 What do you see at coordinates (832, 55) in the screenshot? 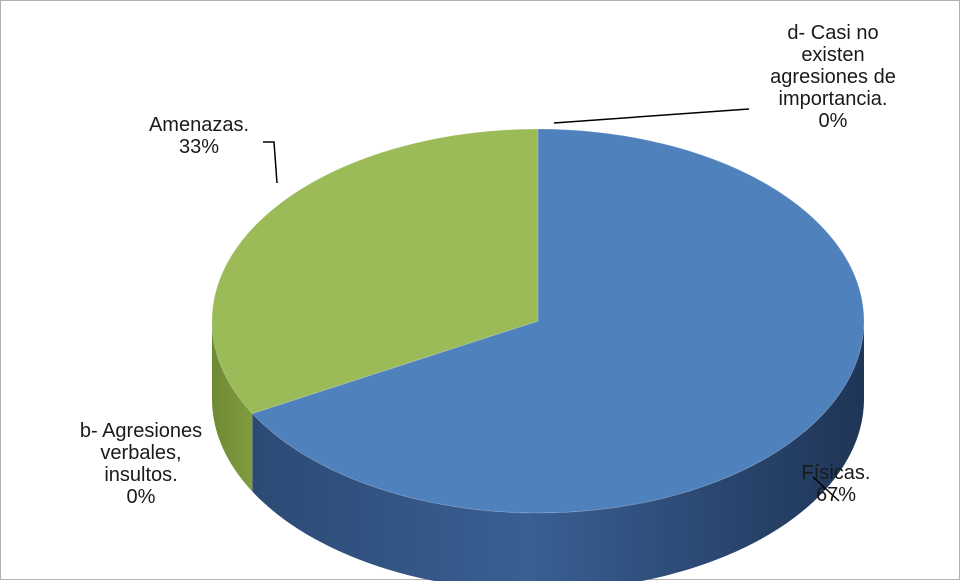
I see `data-label-3-line-1: existen` at bounding box center [832, 55].